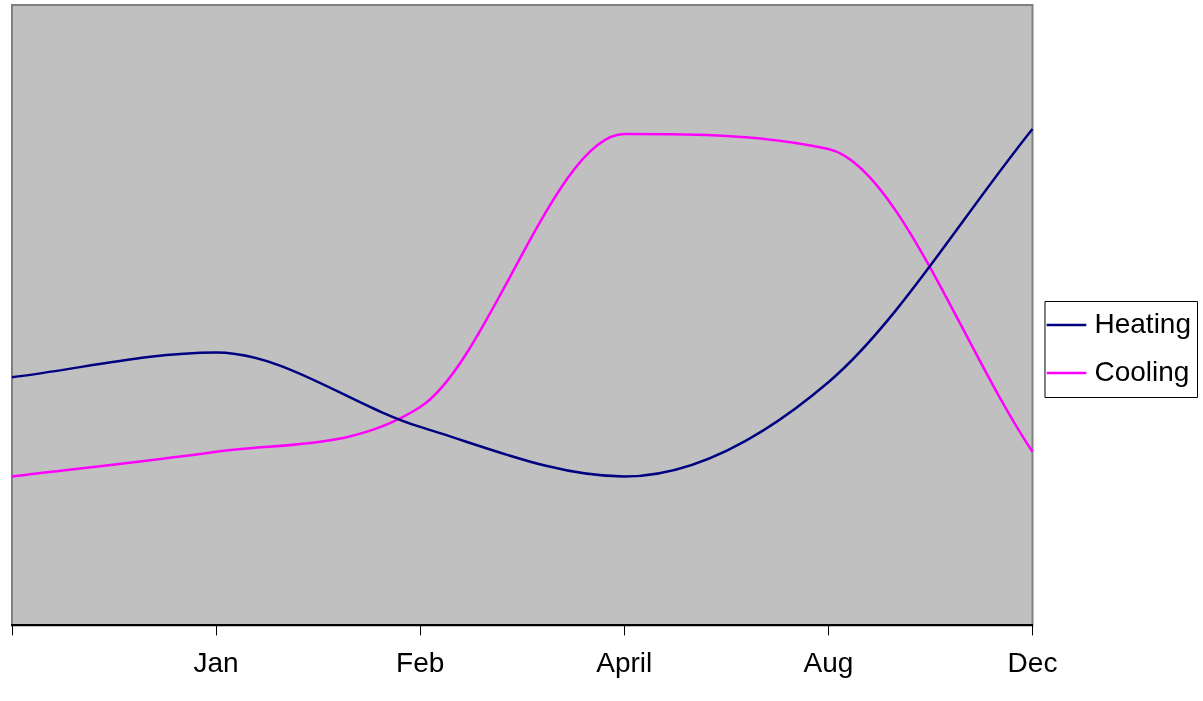 The width and height of the screenshot is (1203, 701). Describe the element at coordinates (1032, 662) in the screenshot. I see `x-tick-label: Dec` at that location.